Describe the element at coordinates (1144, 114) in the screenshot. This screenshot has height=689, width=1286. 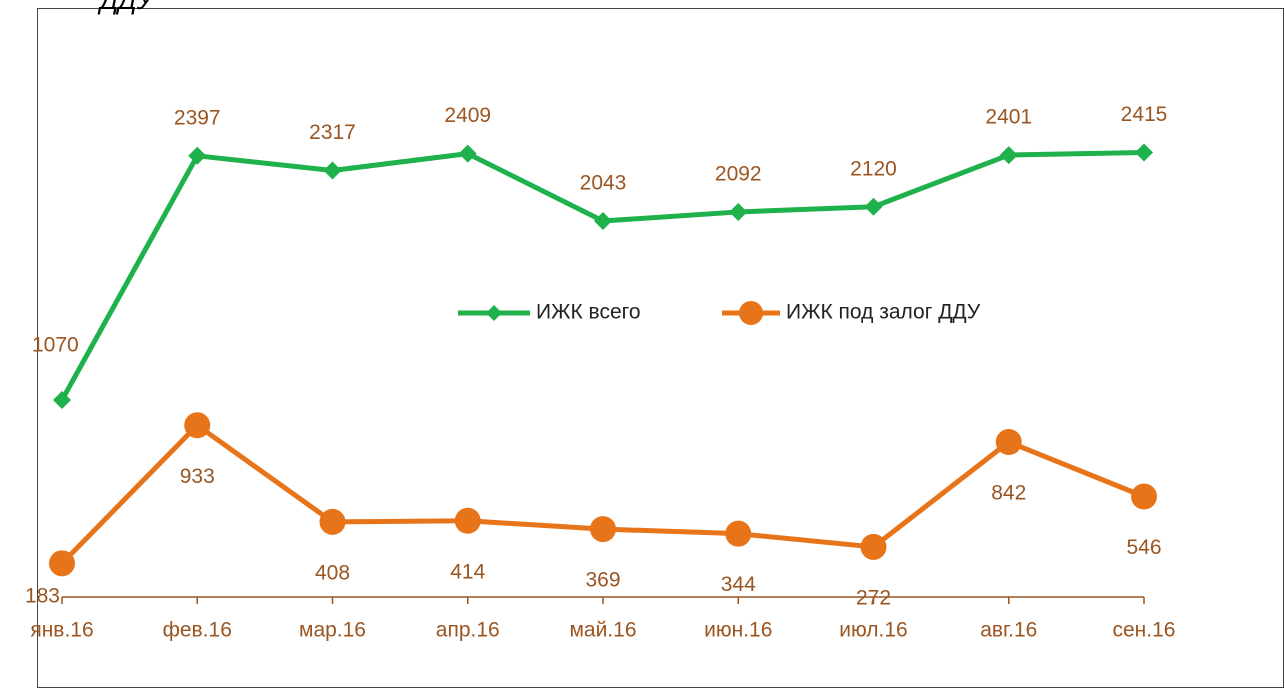
I see `data-label: 2415` at that location.